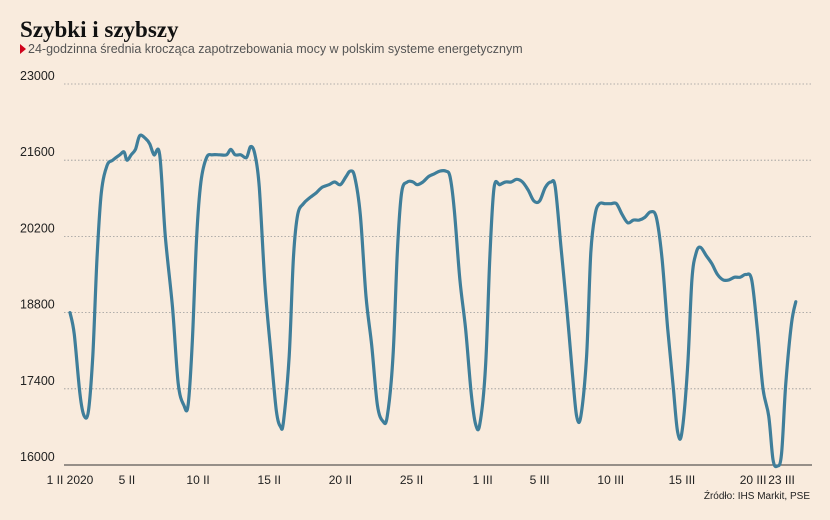  Describe the element at coordinates (37, 76) in the screenshot. I see `y-tick-label: 23000` at that location.